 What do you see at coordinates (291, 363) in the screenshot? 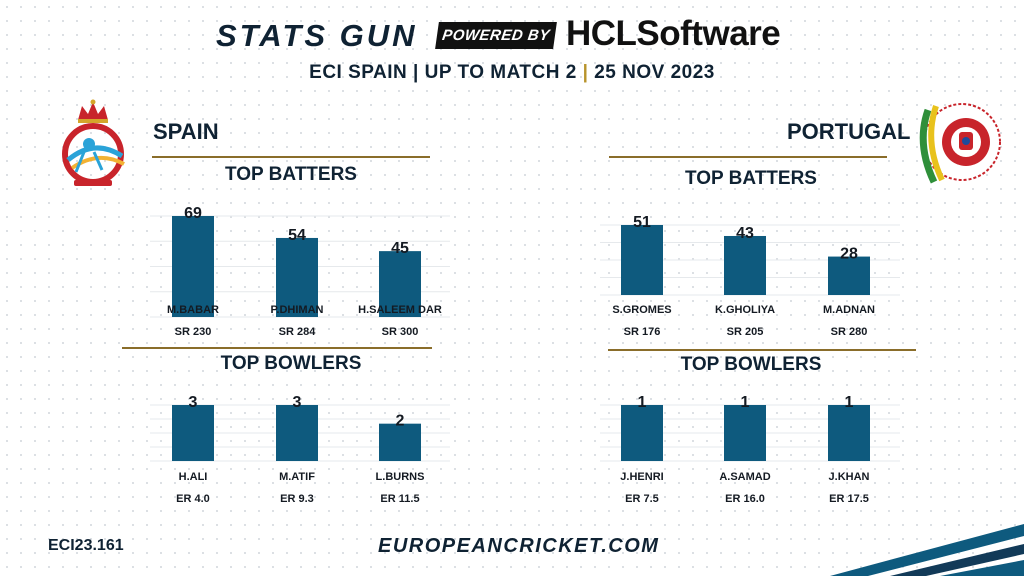
I see `section-title-spain-bowlers: TOP BOWLERS` at bounding box center [291, 363].